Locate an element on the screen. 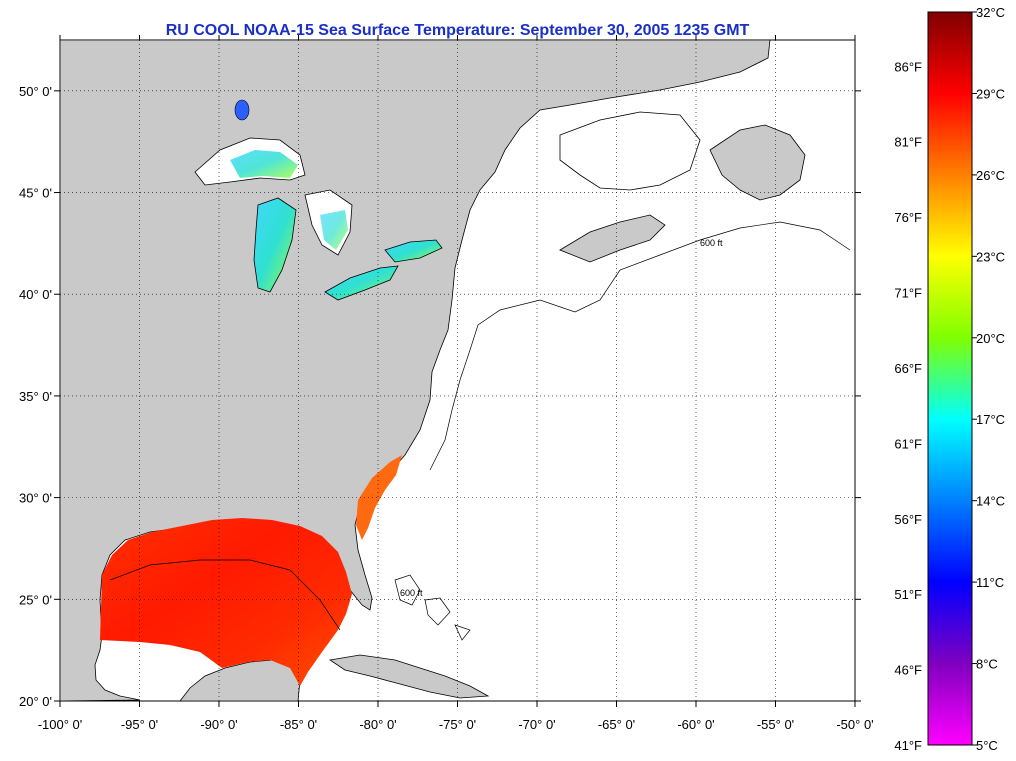  colorbar-celsius-label: 26°C is located at coordinates (990, 175).